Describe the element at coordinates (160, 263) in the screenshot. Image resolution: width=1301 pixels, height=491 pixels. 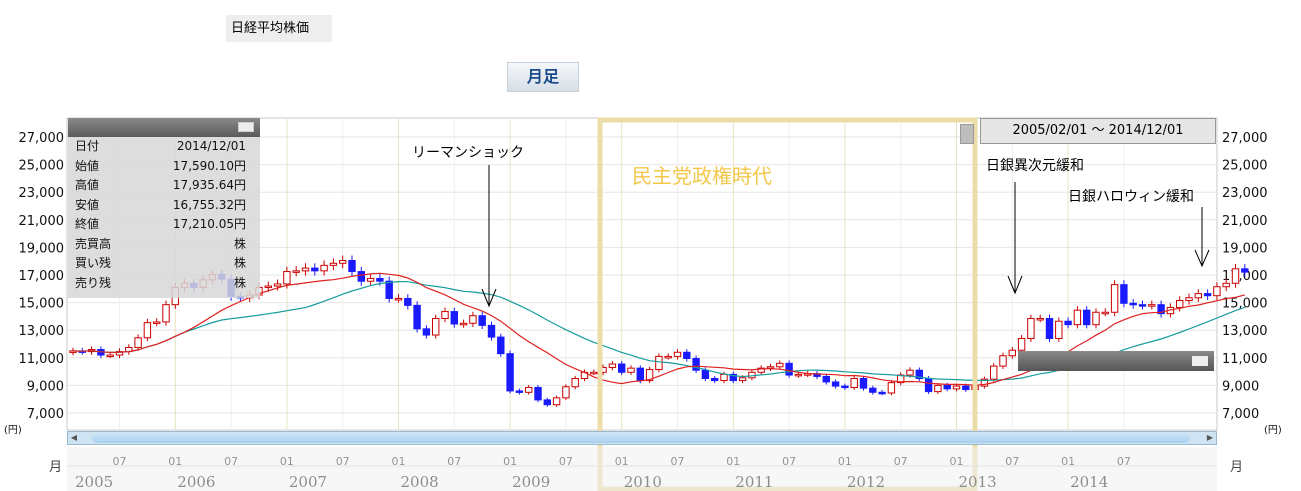
I see `info-row-margin-buy: 買い残株` at that location.